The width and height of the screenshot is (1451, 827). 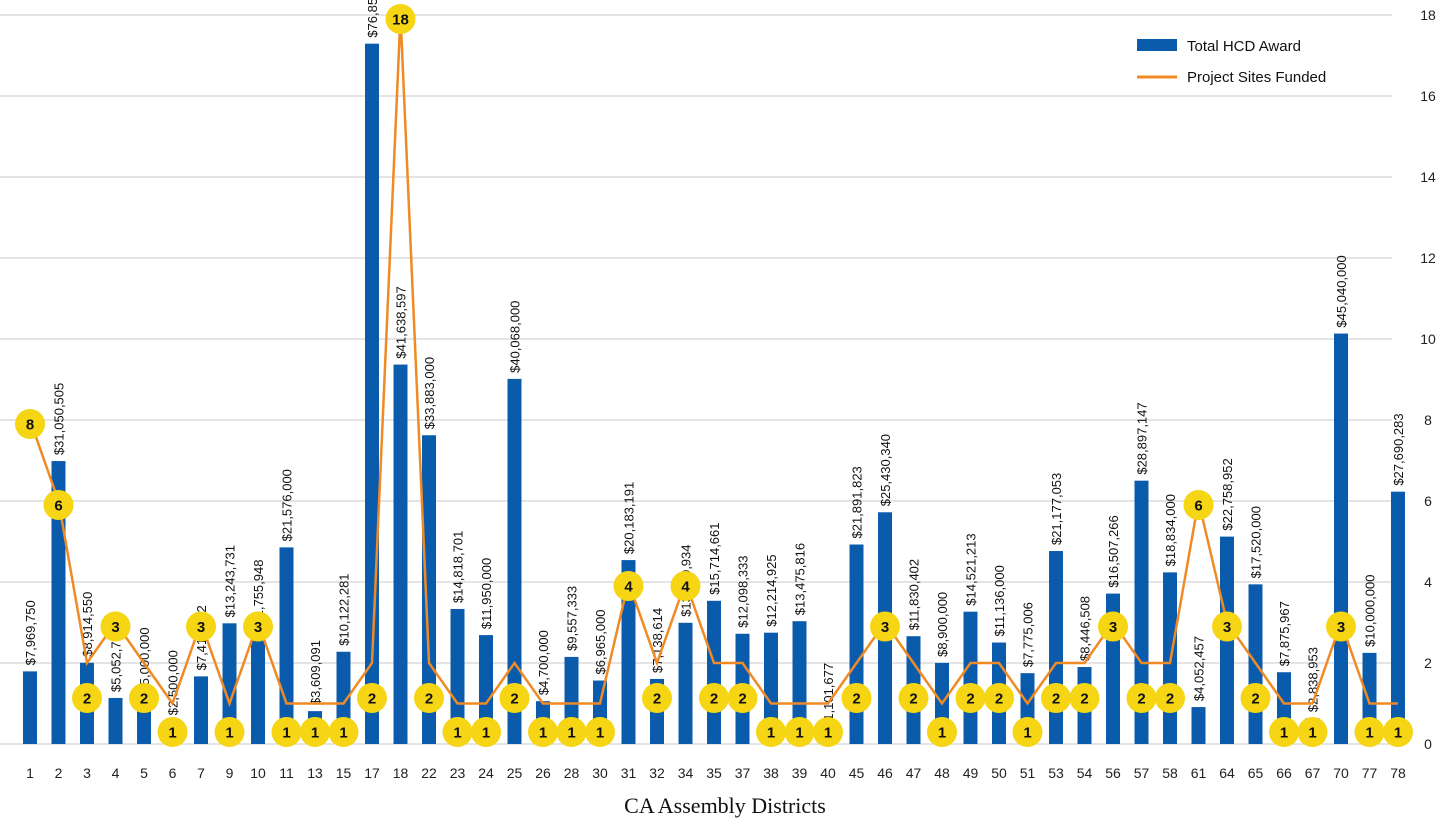 I want to click on x-tick-label: 40, so click(x=828, y=773).